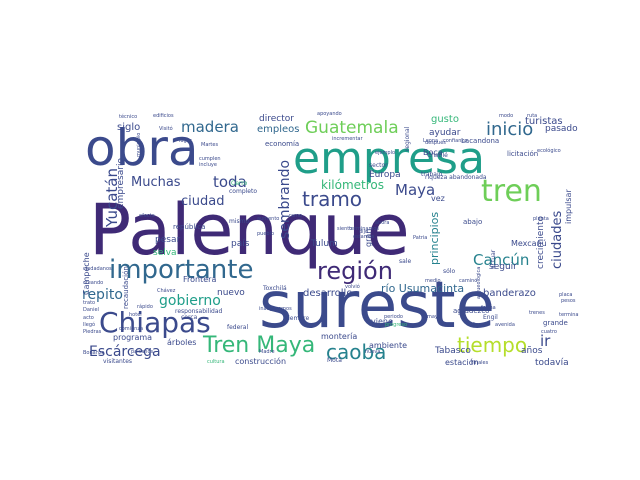 This screenshot has width=640, height=480. Describe the element at coordinates (532, 351) in the screenshot. I see `word: años` at that location.